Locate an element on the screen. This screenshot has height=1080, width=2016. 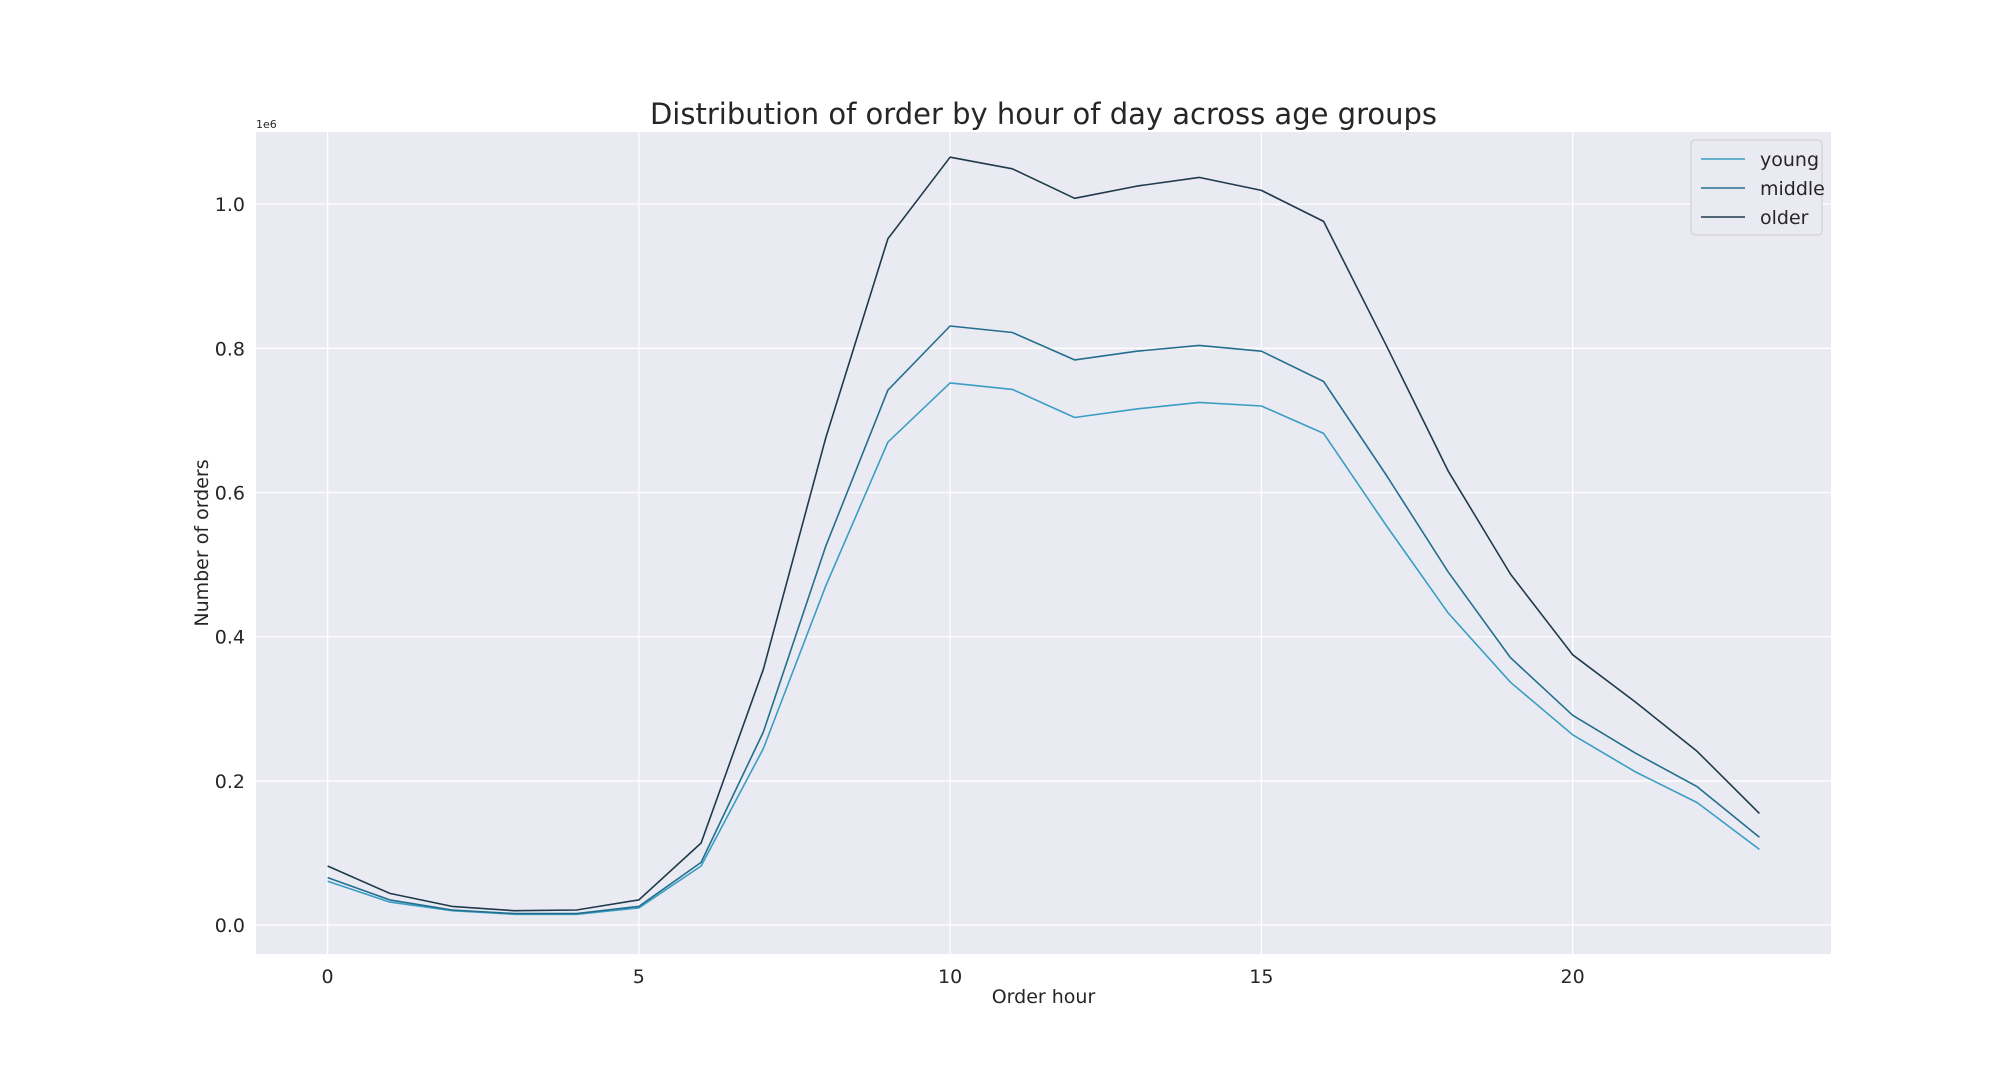
x-tick-label: 15 is located at coordinates (1261, 977).